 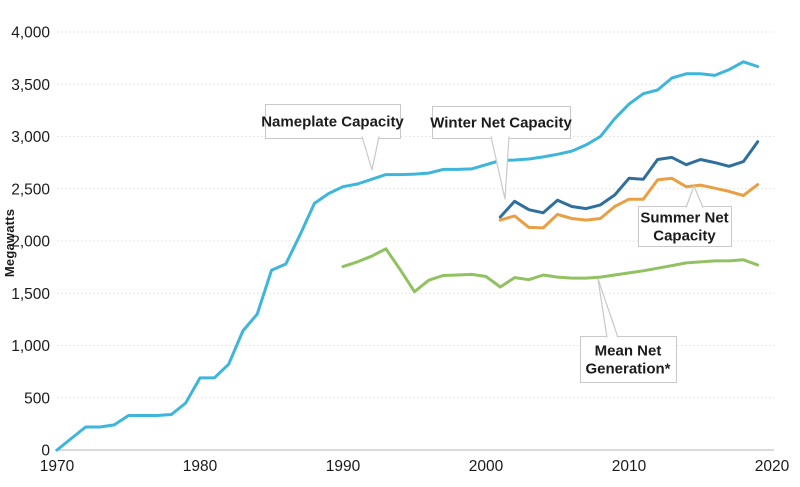 I want to click on annotation-label: Mean Net Generation*, so click(x=627, y=360).